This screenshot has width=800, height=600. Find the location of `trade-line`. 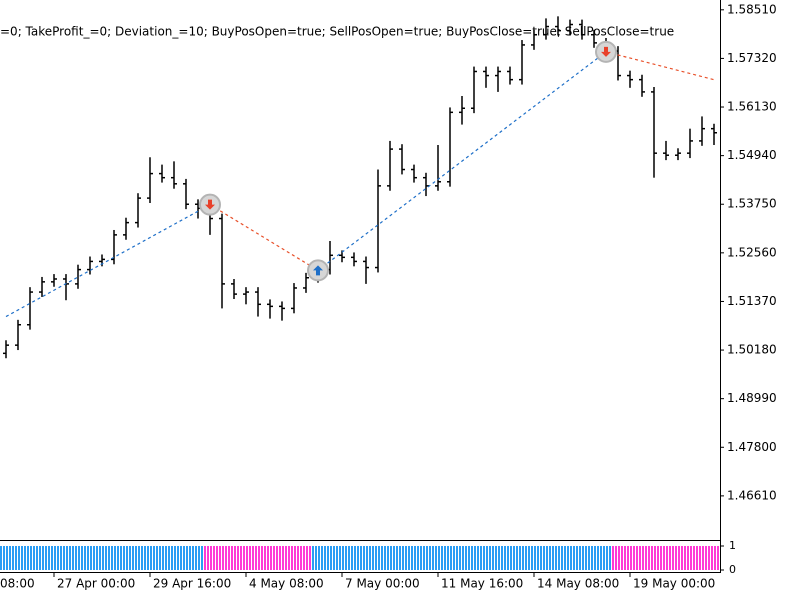

trade-line is located at coordinates (462, 161).